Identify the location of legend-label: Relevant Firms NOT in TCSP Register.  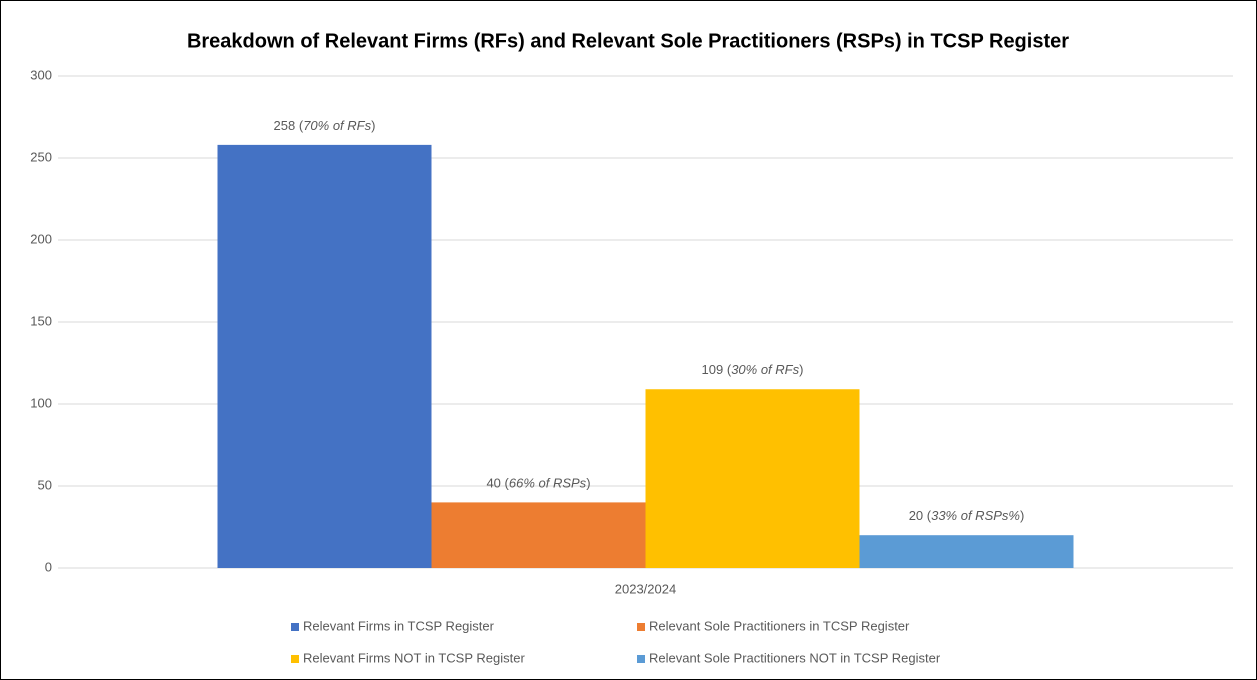
(414, 657).